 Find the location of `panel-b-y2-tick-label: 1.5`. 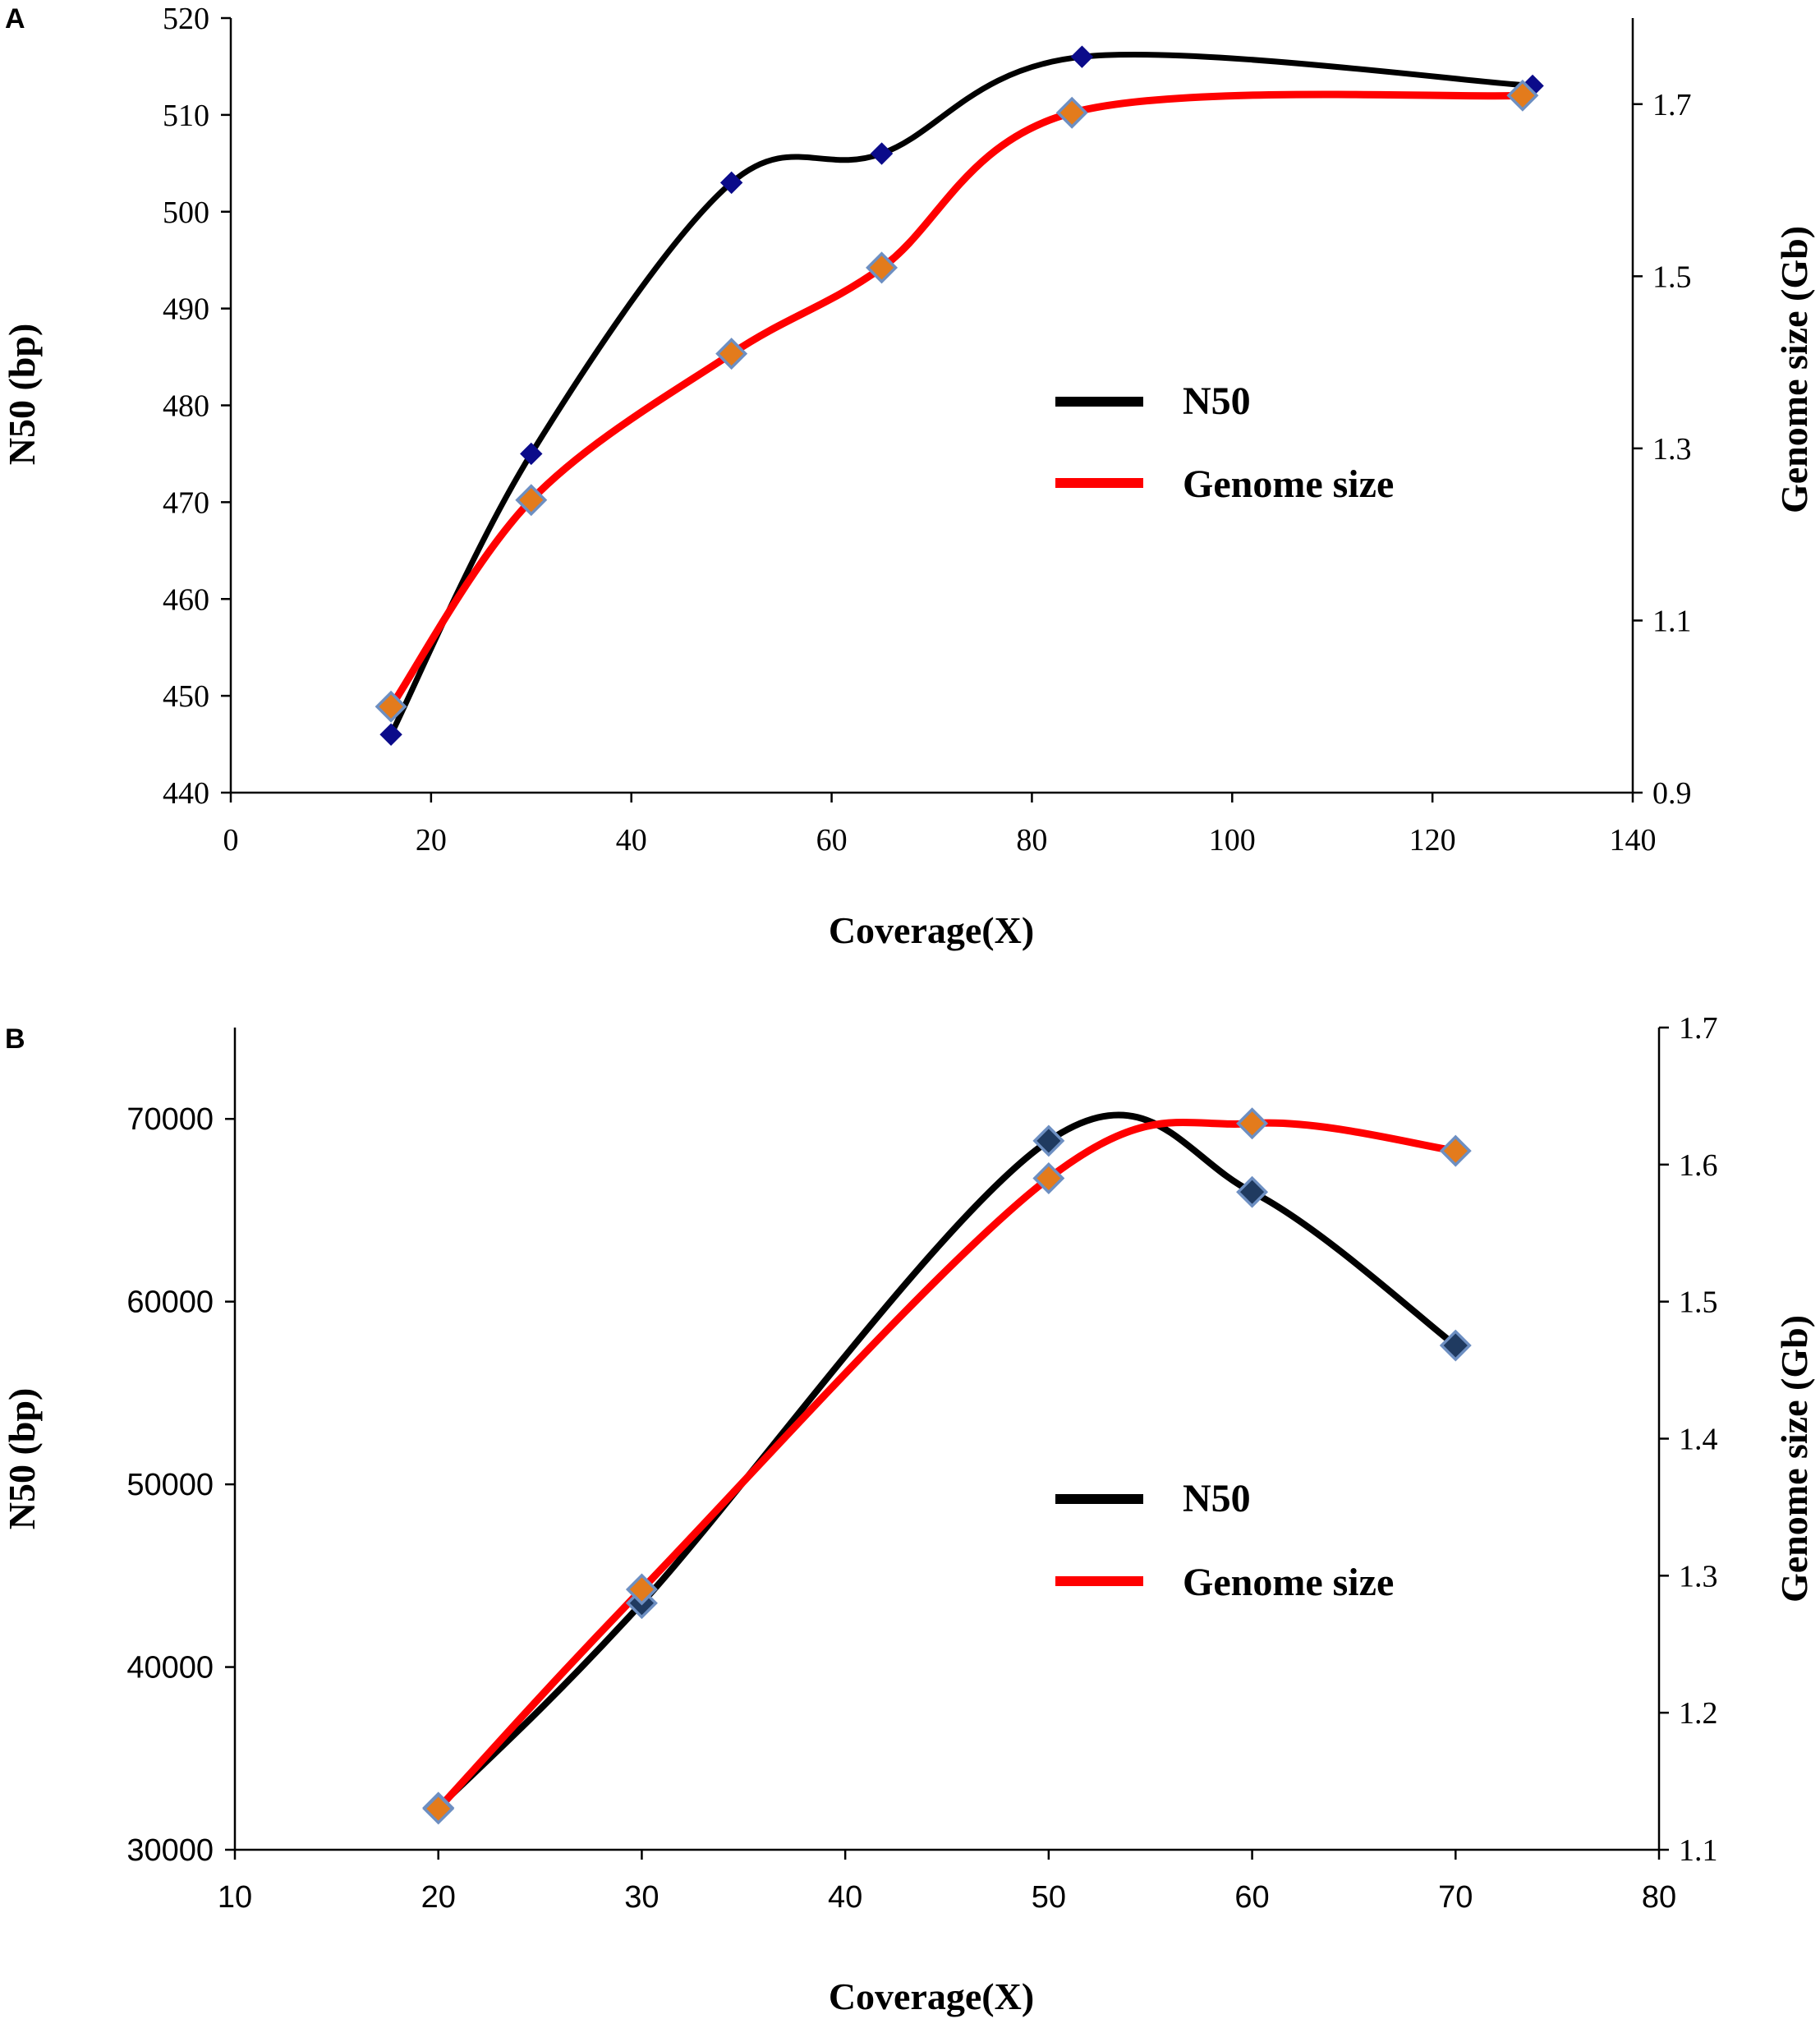

panel-b-y2-tick-label: 1.5 is located at coordinates (1698, 1302).